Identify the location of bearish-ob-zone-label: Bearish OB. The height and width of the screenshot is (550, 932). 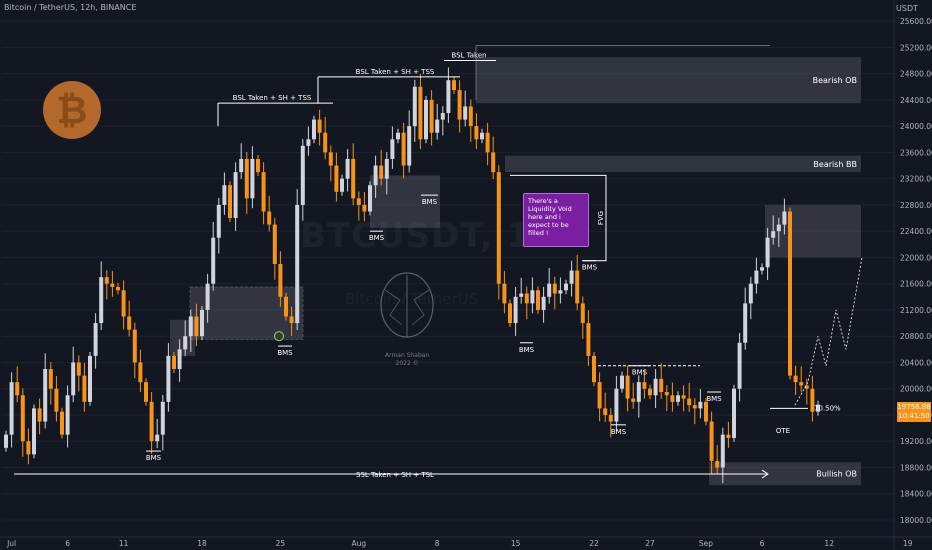
(835, 80).